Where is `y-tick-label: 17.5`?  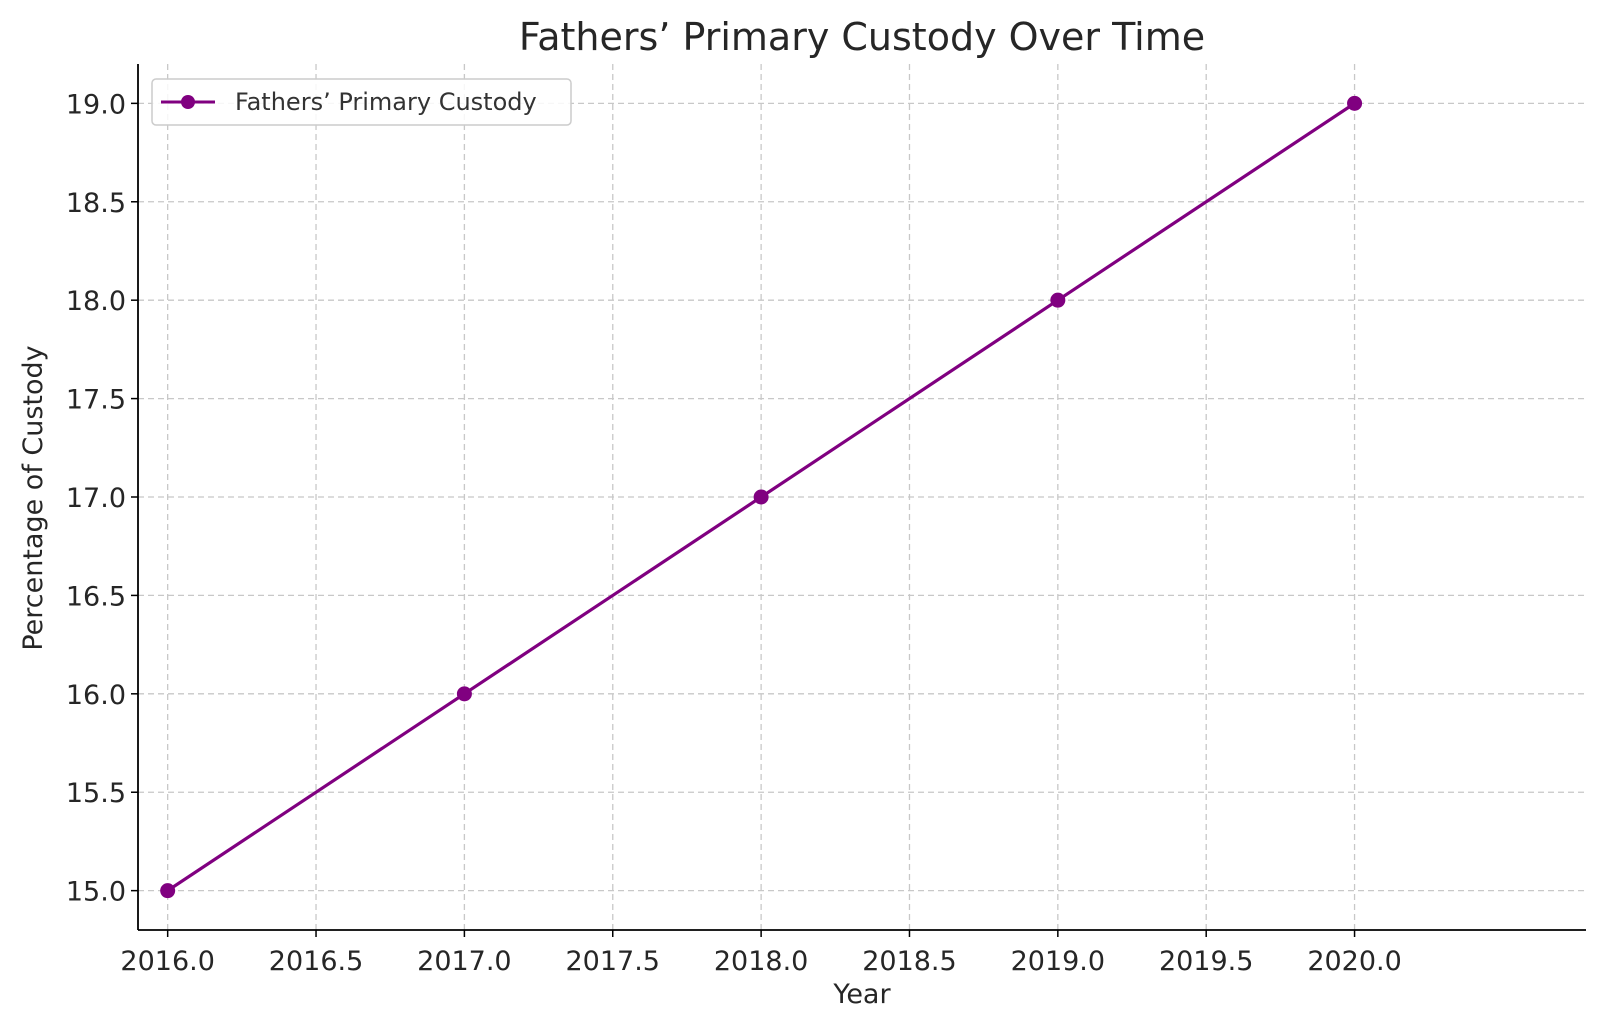 y-tick-label: 17.5 is located at coordinates (96, 400).